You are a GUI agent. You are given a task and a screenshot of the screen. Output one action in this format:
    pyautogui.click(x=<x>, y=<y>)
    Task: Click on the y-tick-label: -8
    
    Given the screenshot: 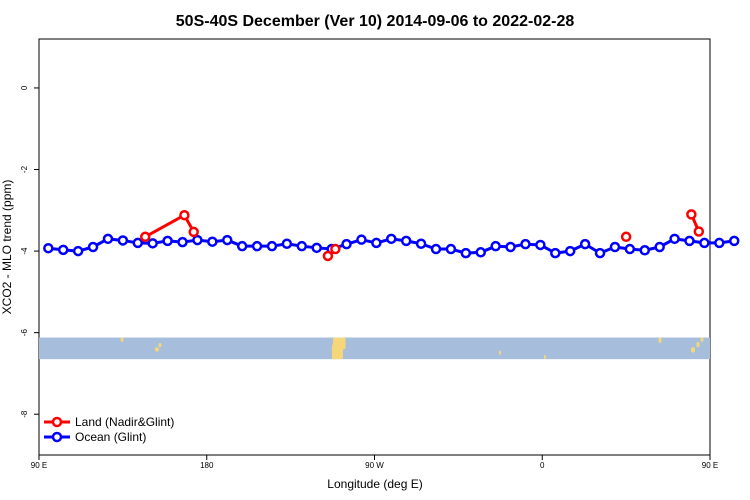 What is the action you would take?
    pyautogui.click(x=24, y=414)
    